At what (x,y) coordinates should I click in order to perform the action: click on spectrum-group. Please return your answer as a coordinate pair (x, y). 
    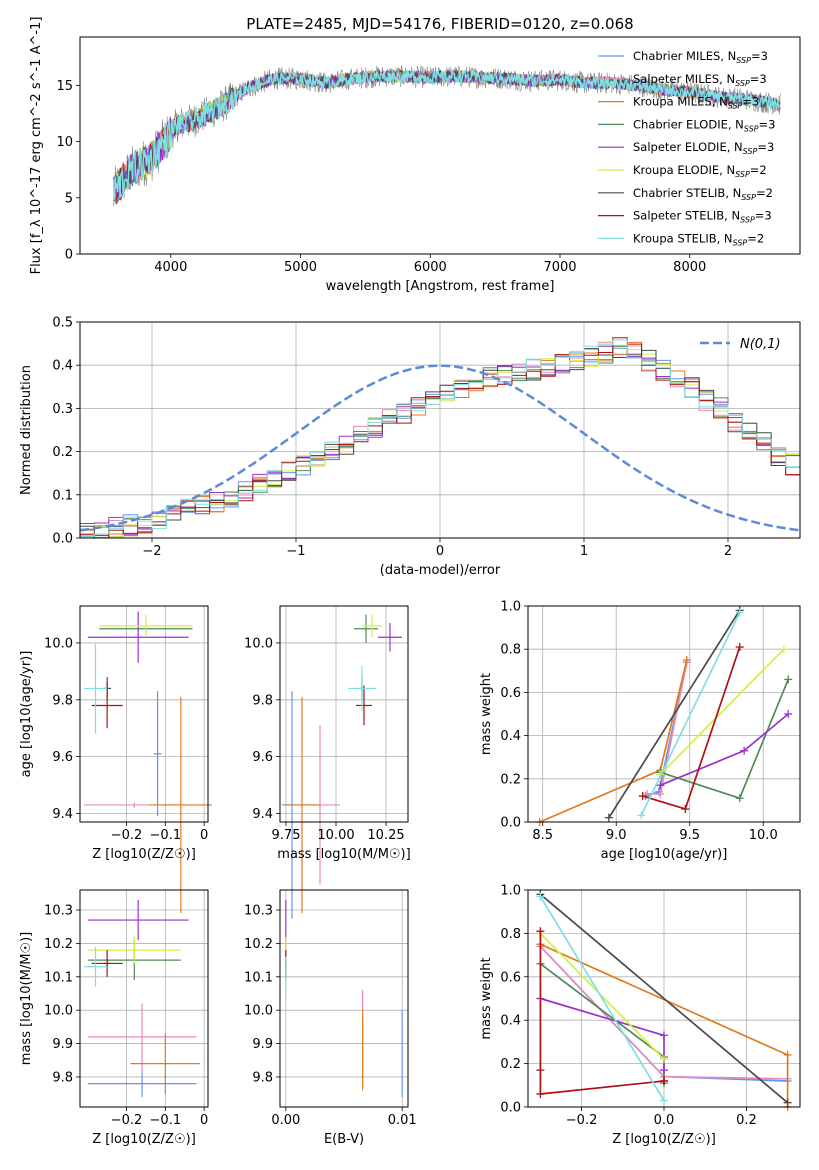
    Looking at the image, I should click on (447, 135).